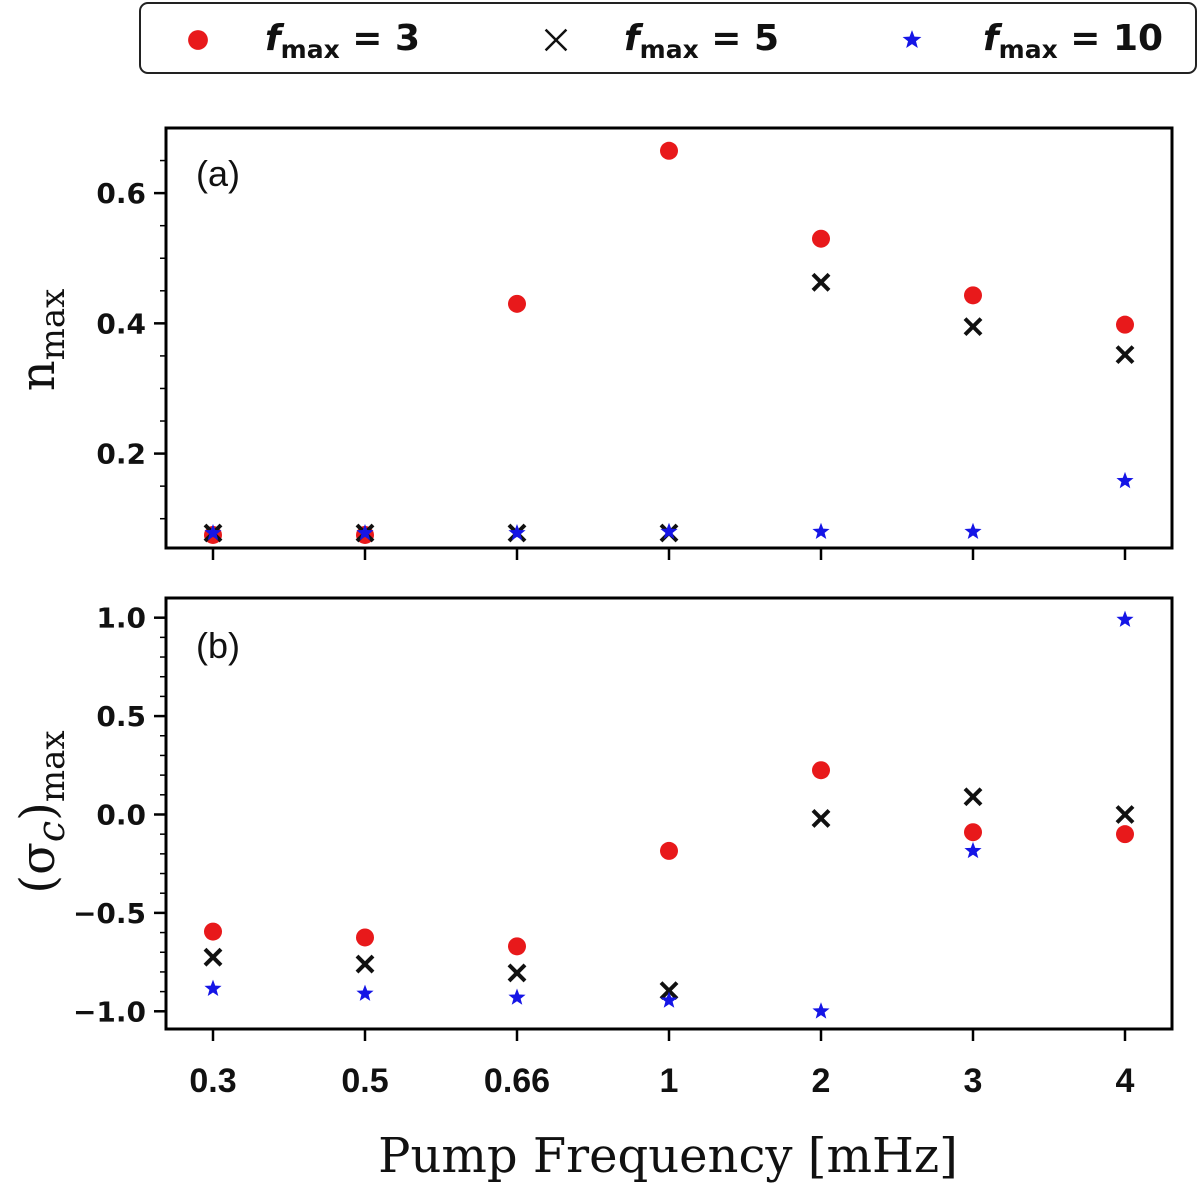 This screenshot has width=1200, height=1188. Describe the element at coordinates (973, 1081) in the screenshot. I see `x-tick-label: 3` at that location.